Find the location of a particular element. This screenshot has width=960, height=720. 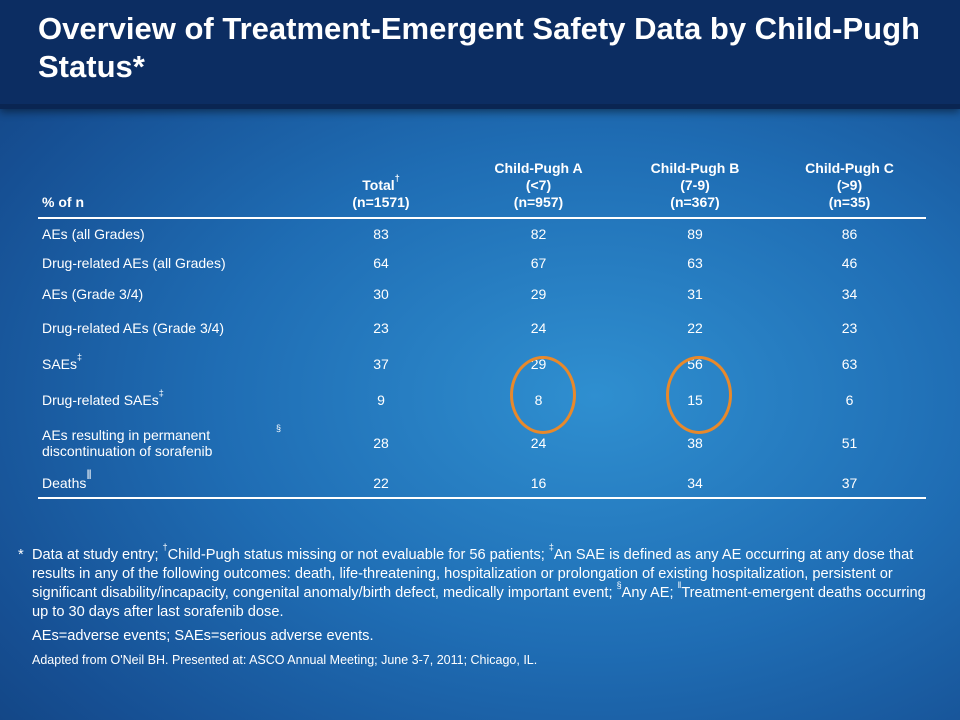

column-header-line3: (n=957) is located at coordinates (538, 202).